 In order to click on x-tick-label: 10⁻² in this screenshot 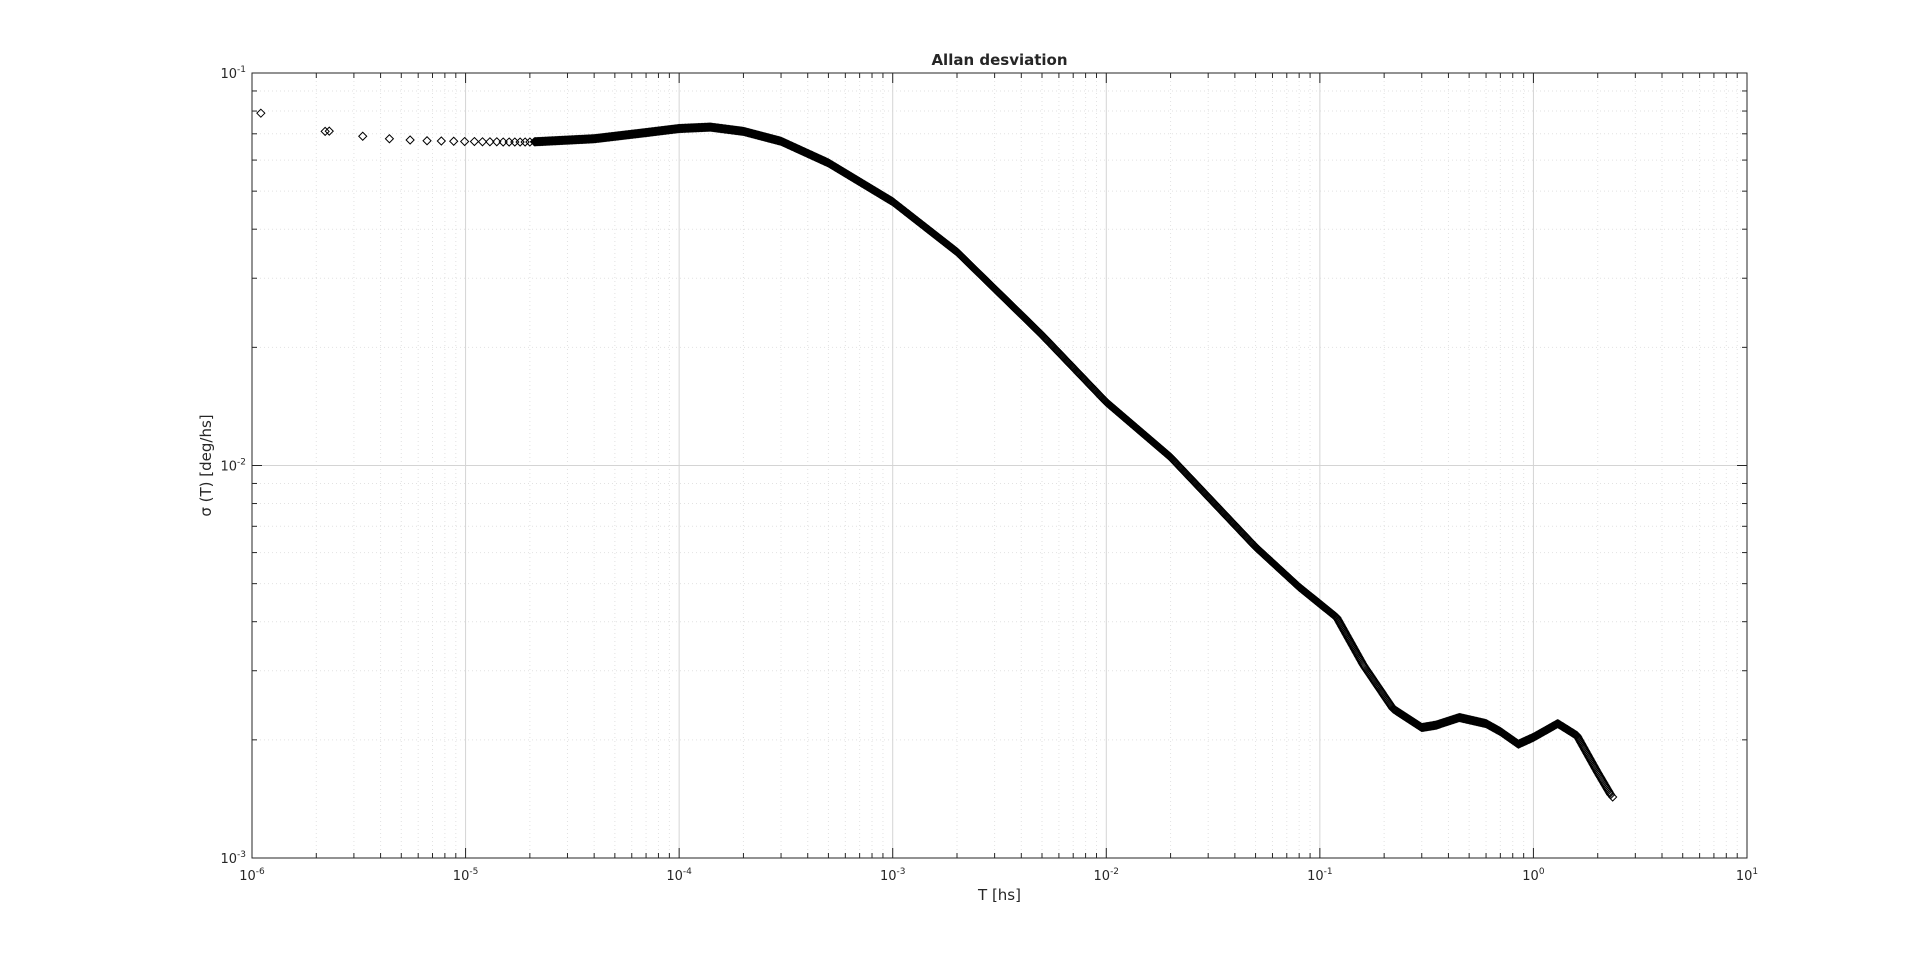, I will do `click(1107, 875)`.